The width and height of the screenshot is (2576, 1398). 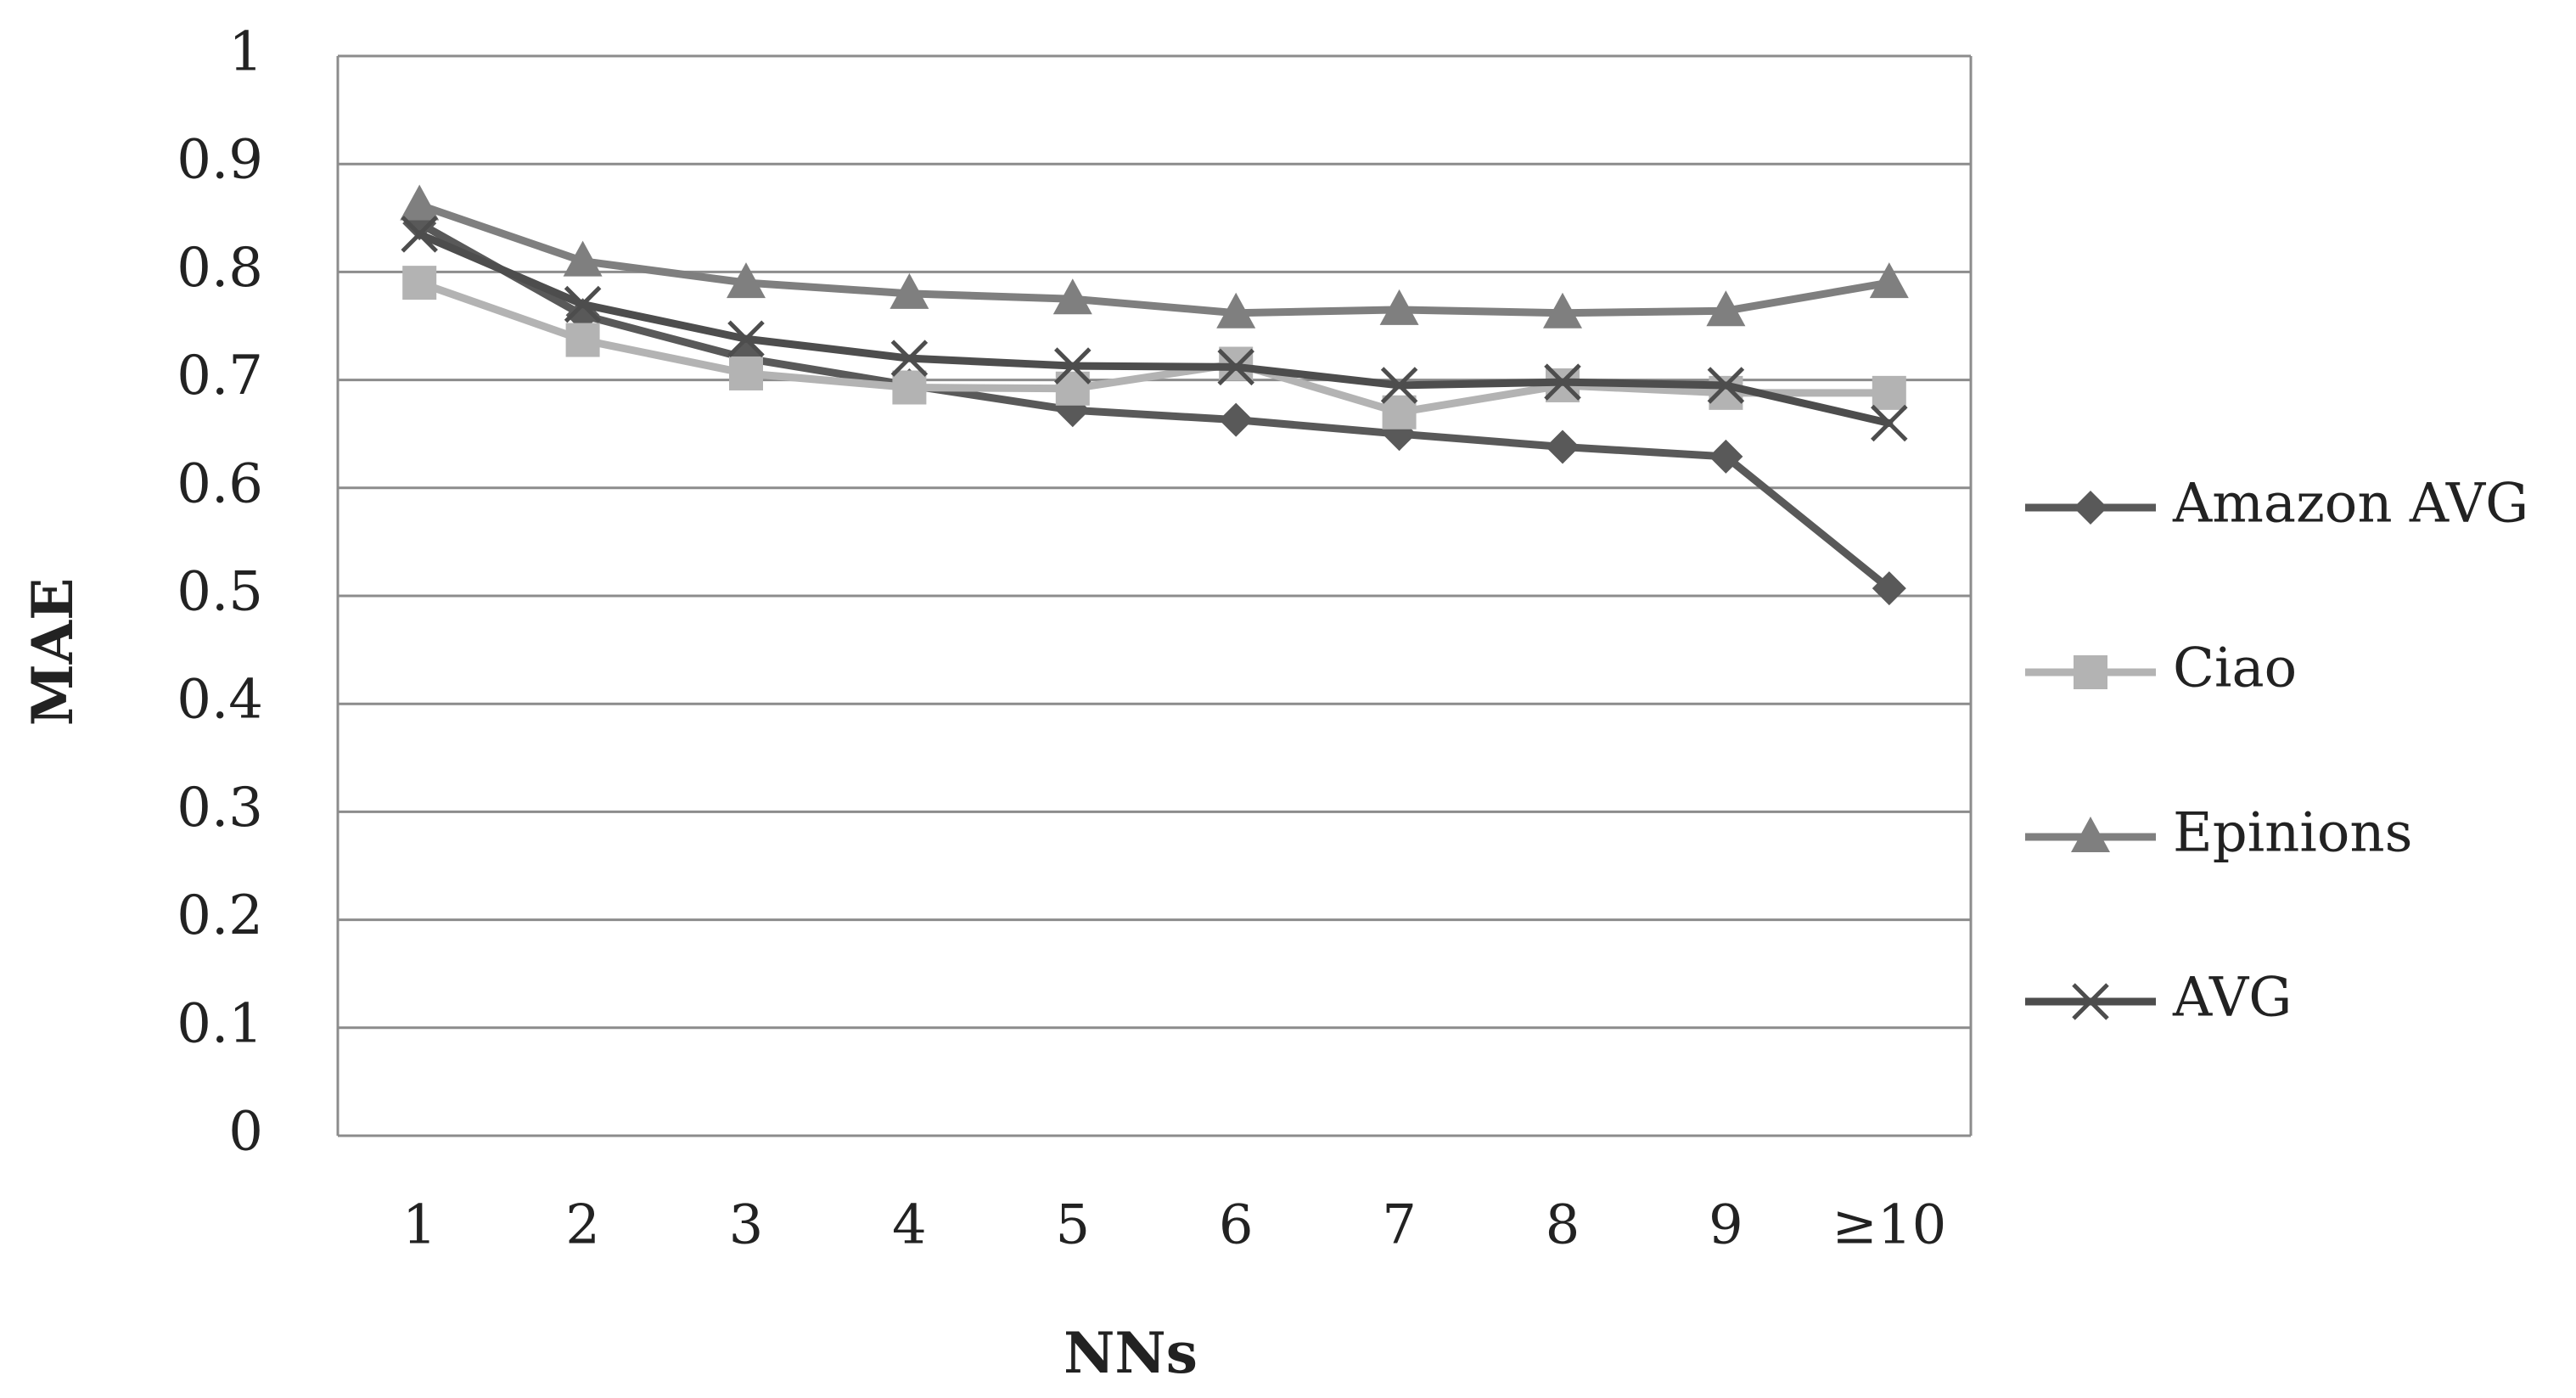 I want to click on series-avg, so click(x=1154, y=329).